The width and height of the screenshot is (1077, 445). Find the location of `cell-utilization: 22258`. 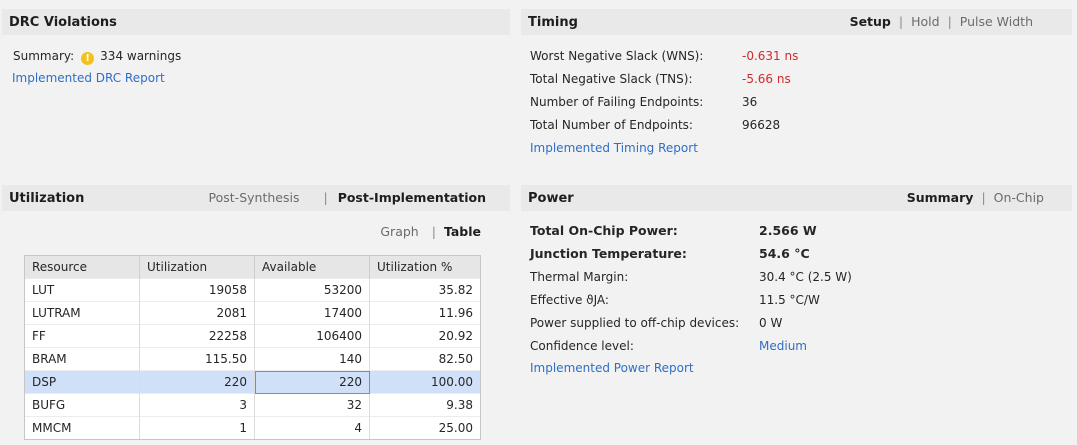

cell-utilization: 22258 is located at coordinates (197, 336).